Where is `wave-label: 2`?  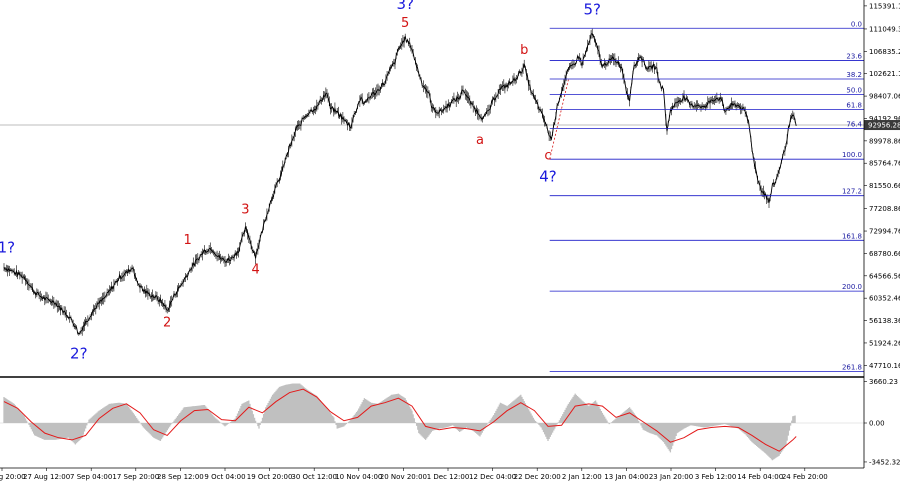 wave-label: 2 is located at coordinates (167, 323).